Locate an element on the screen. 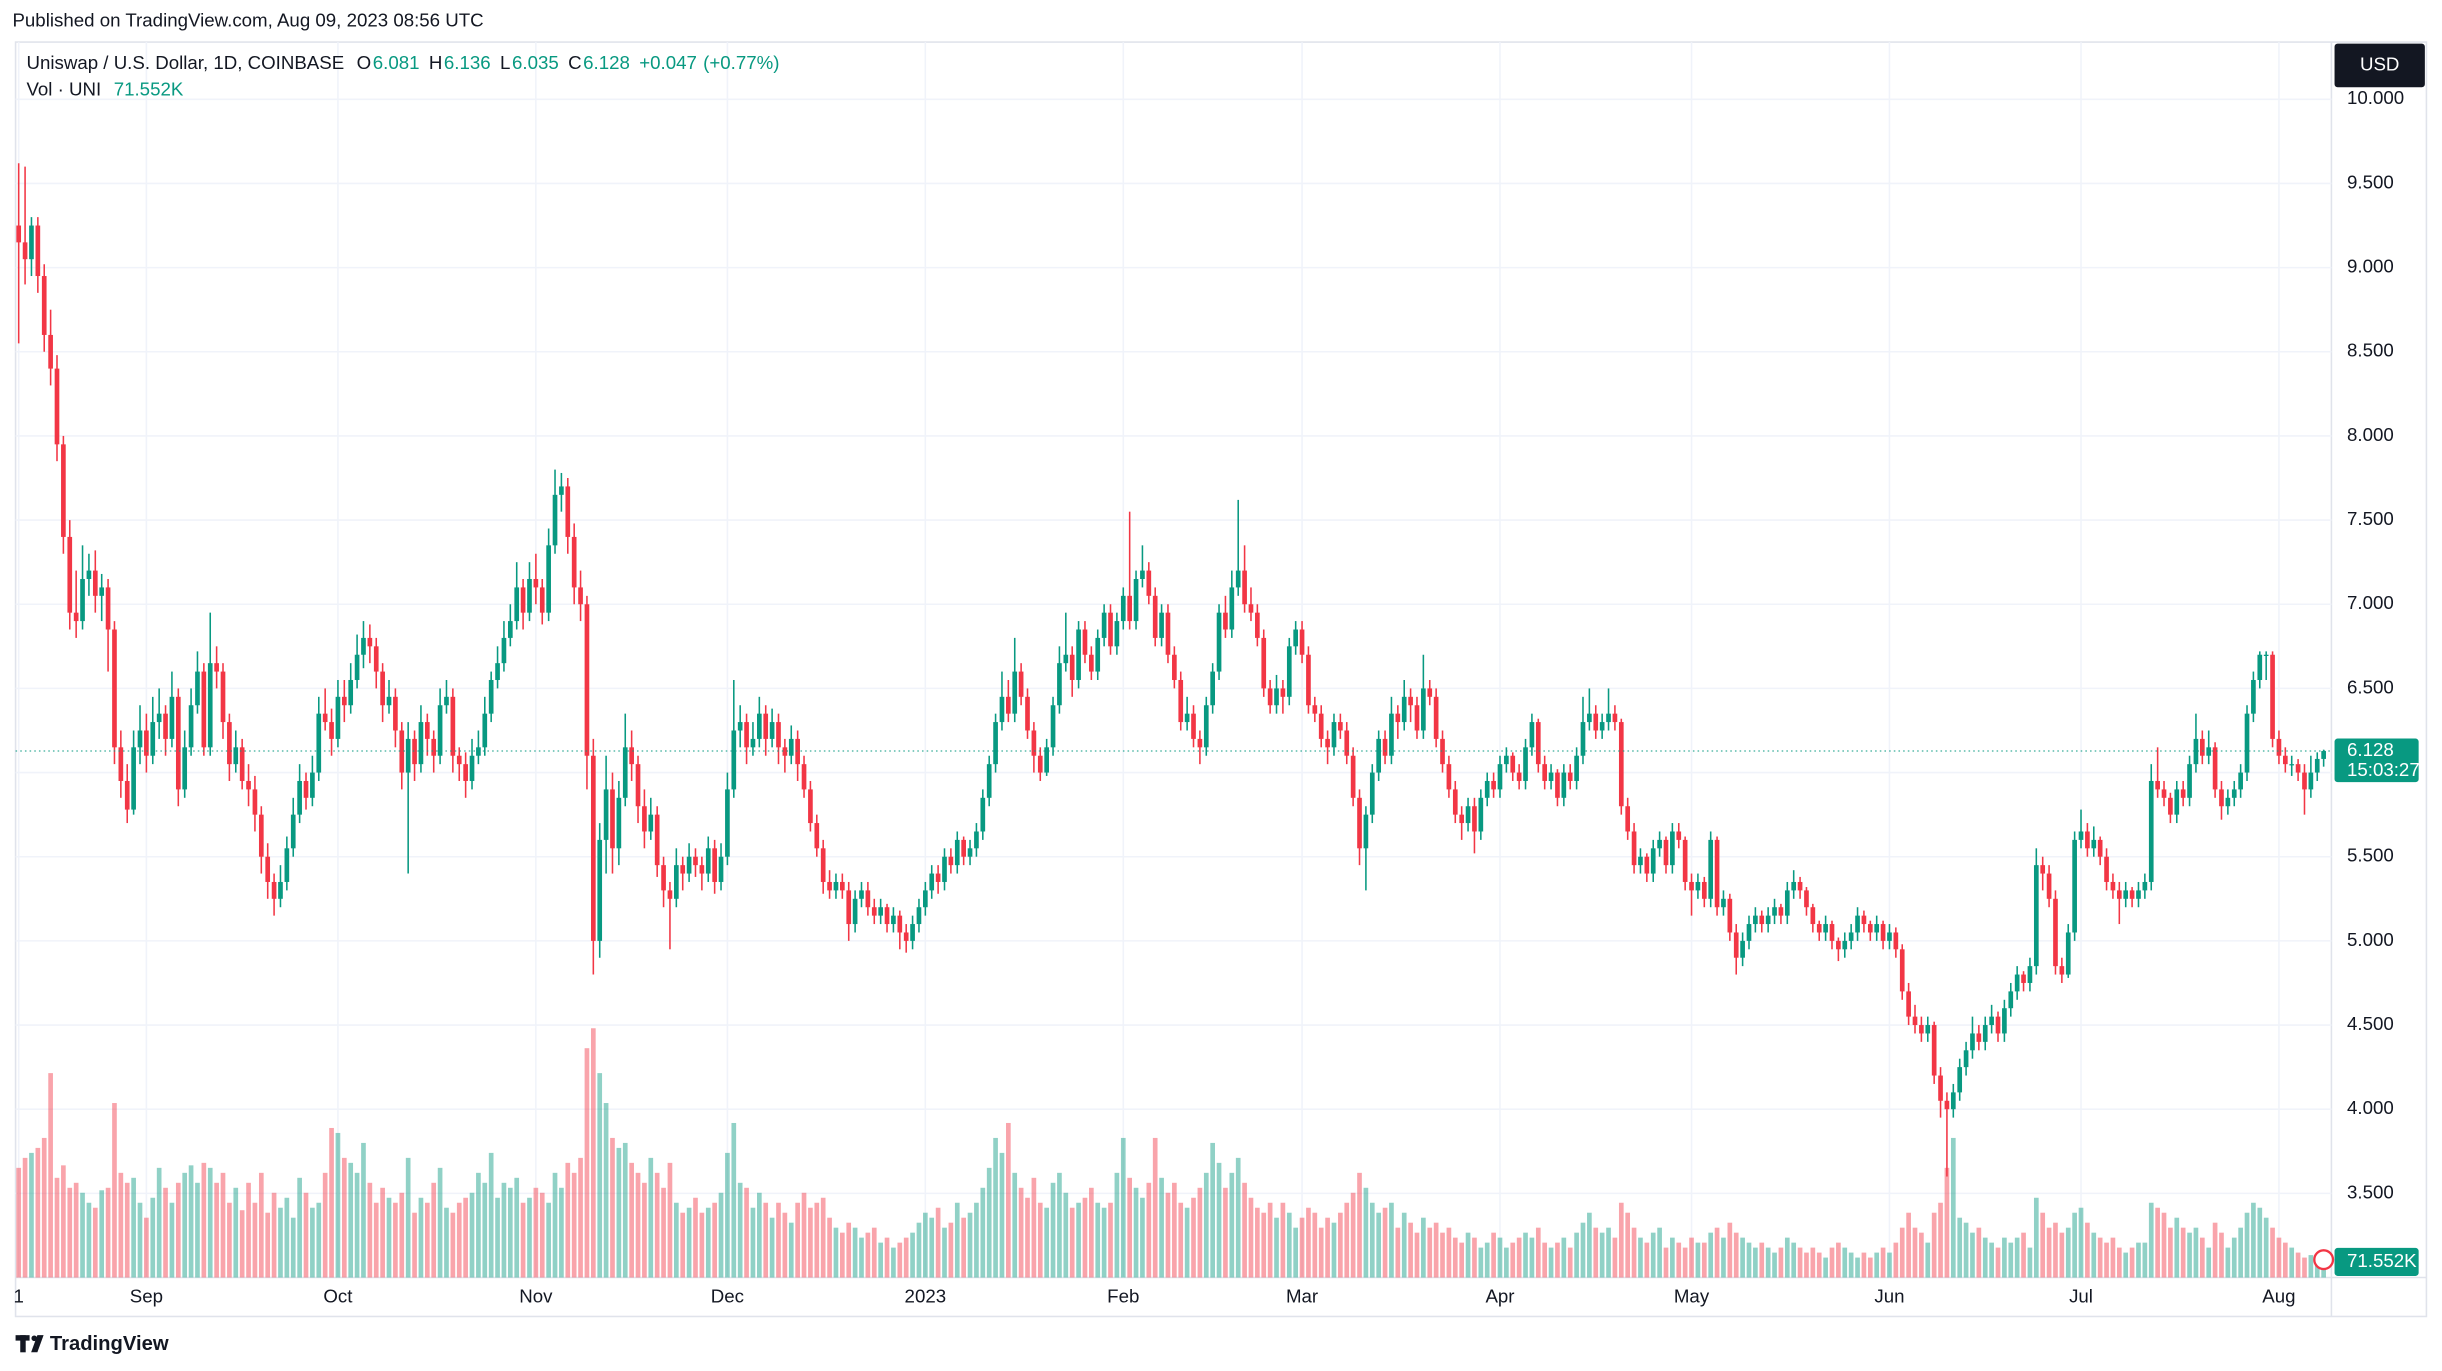 This screenshot has height=1371, width=2442. currency-box is located at coordinates (2379, 65).